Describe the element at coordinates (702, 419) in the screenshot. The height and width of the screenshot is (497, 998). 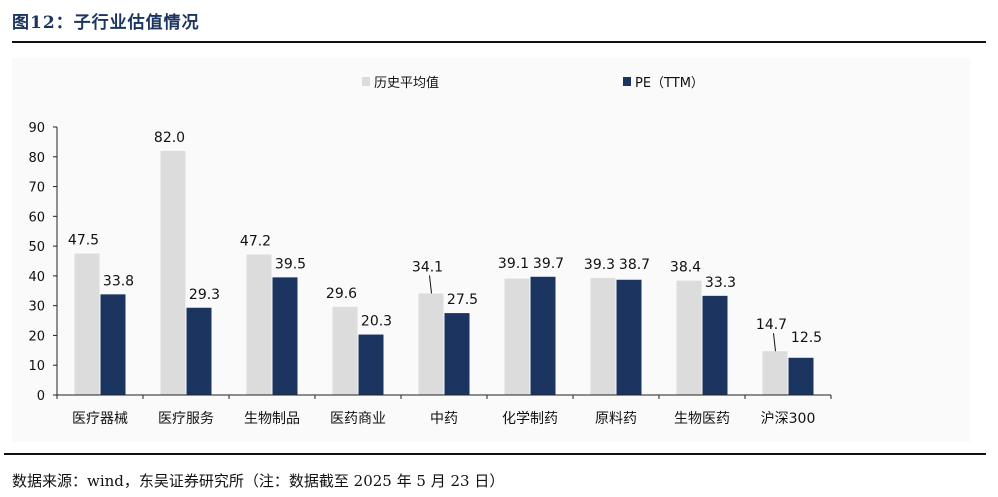
I see `x-category-label: 生物医药` at that location.